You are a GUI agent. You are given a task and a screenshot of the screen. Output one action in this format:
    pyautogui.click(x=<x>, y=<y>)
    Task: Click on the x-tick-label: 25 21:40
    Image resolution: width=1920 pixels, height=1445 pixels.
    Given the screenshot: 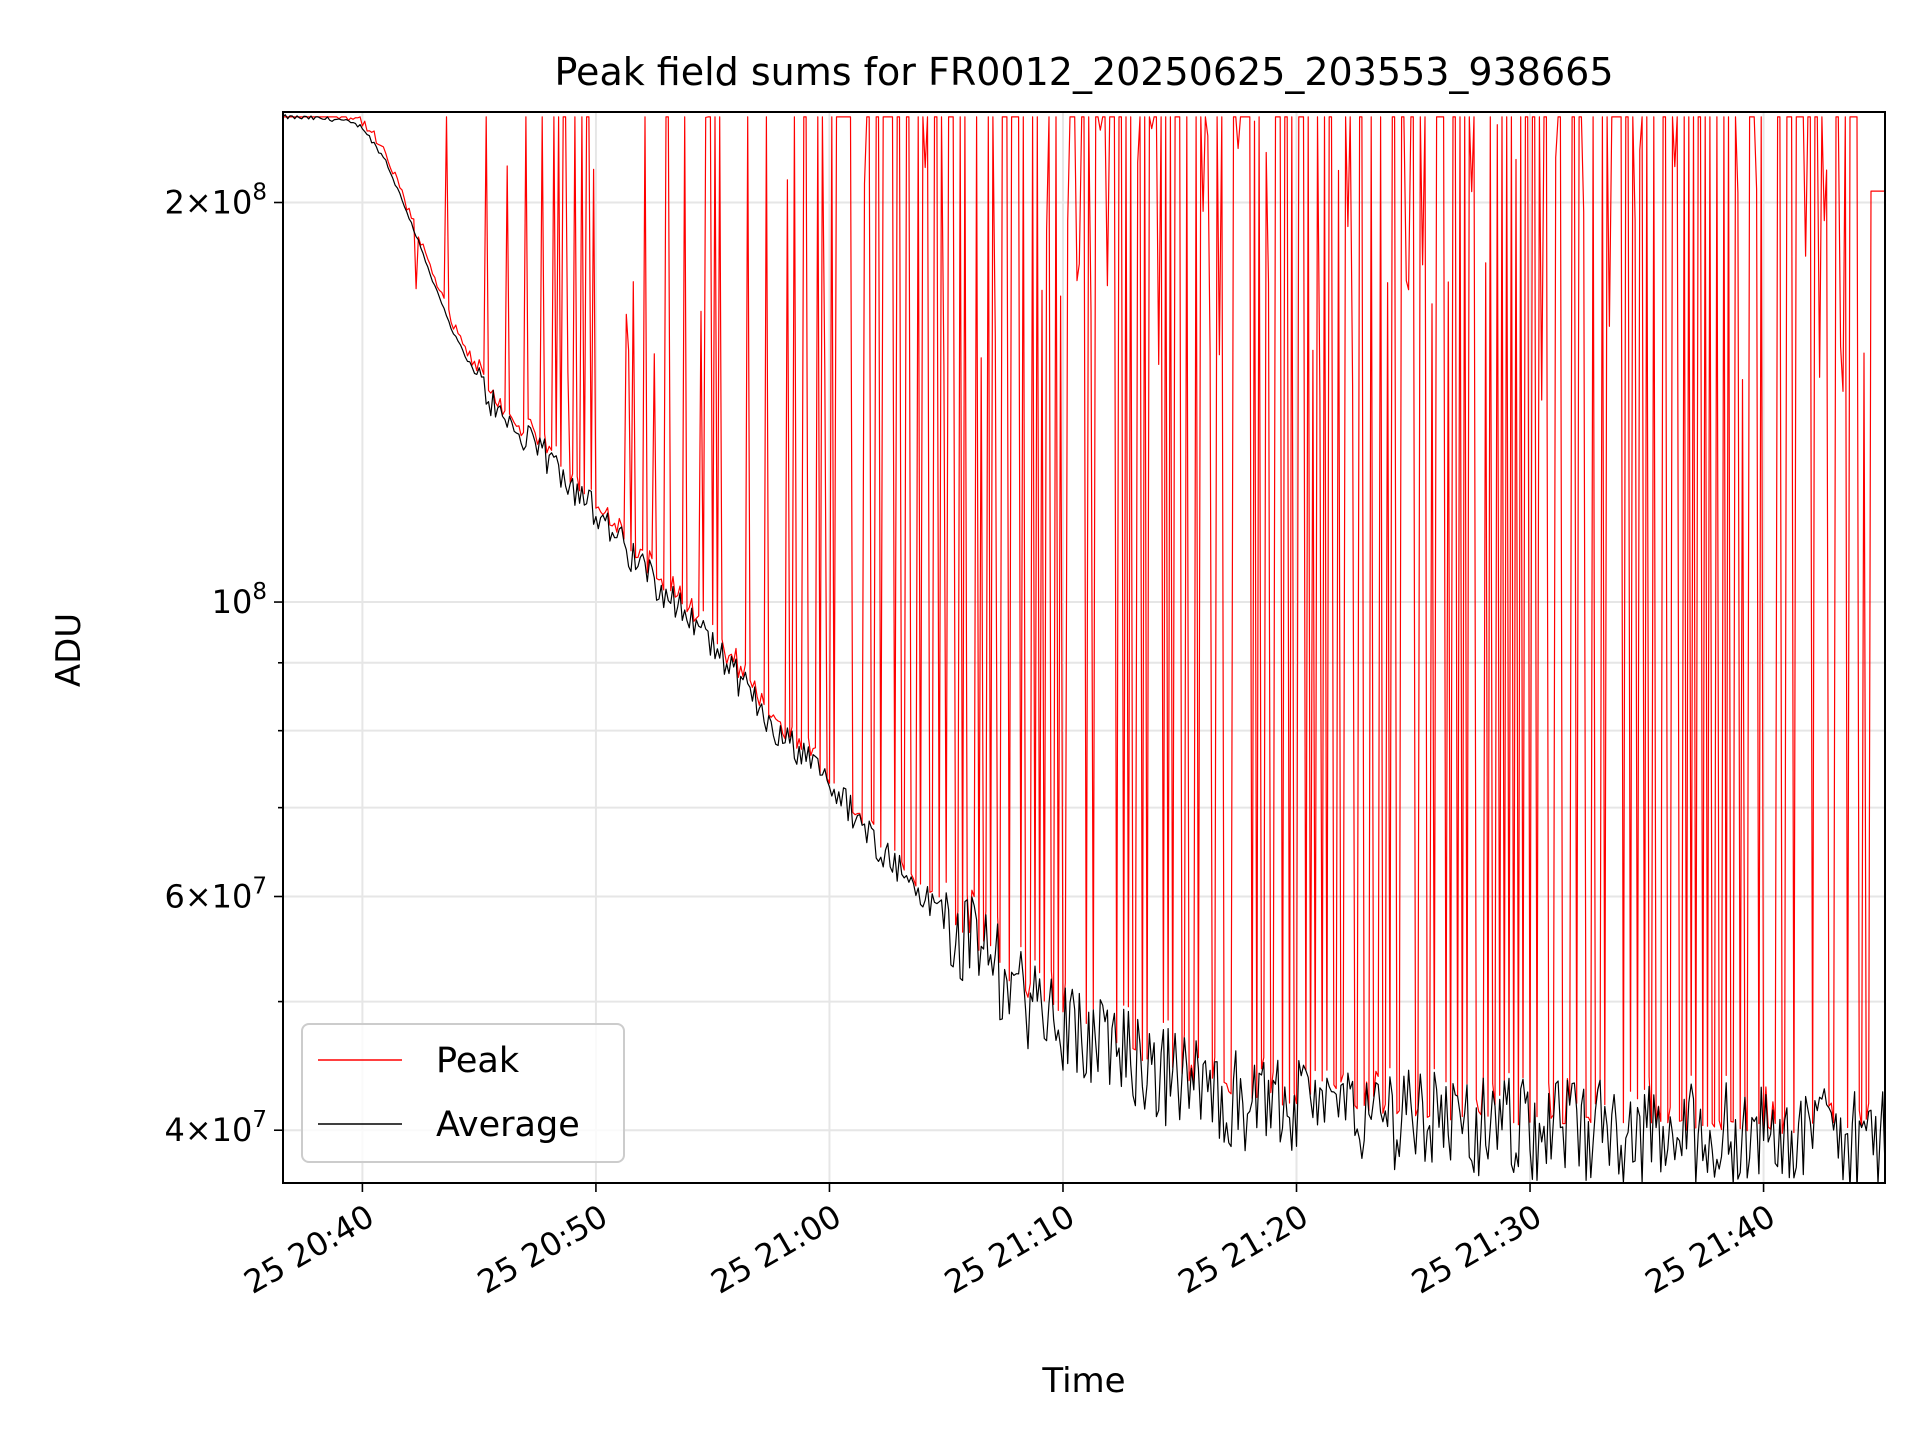 What is the action you would take?
    pyautogui.click(x=1710, y=1249)
    